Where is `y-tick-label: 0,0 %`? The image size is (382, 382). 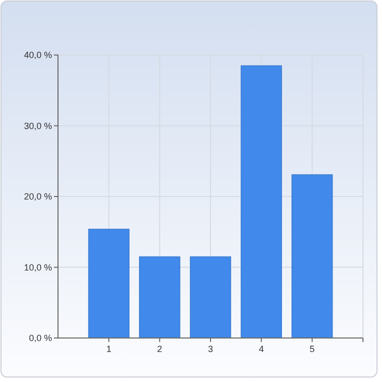 y-tick-label: 0,0 % is located at coordinates (40, 338).